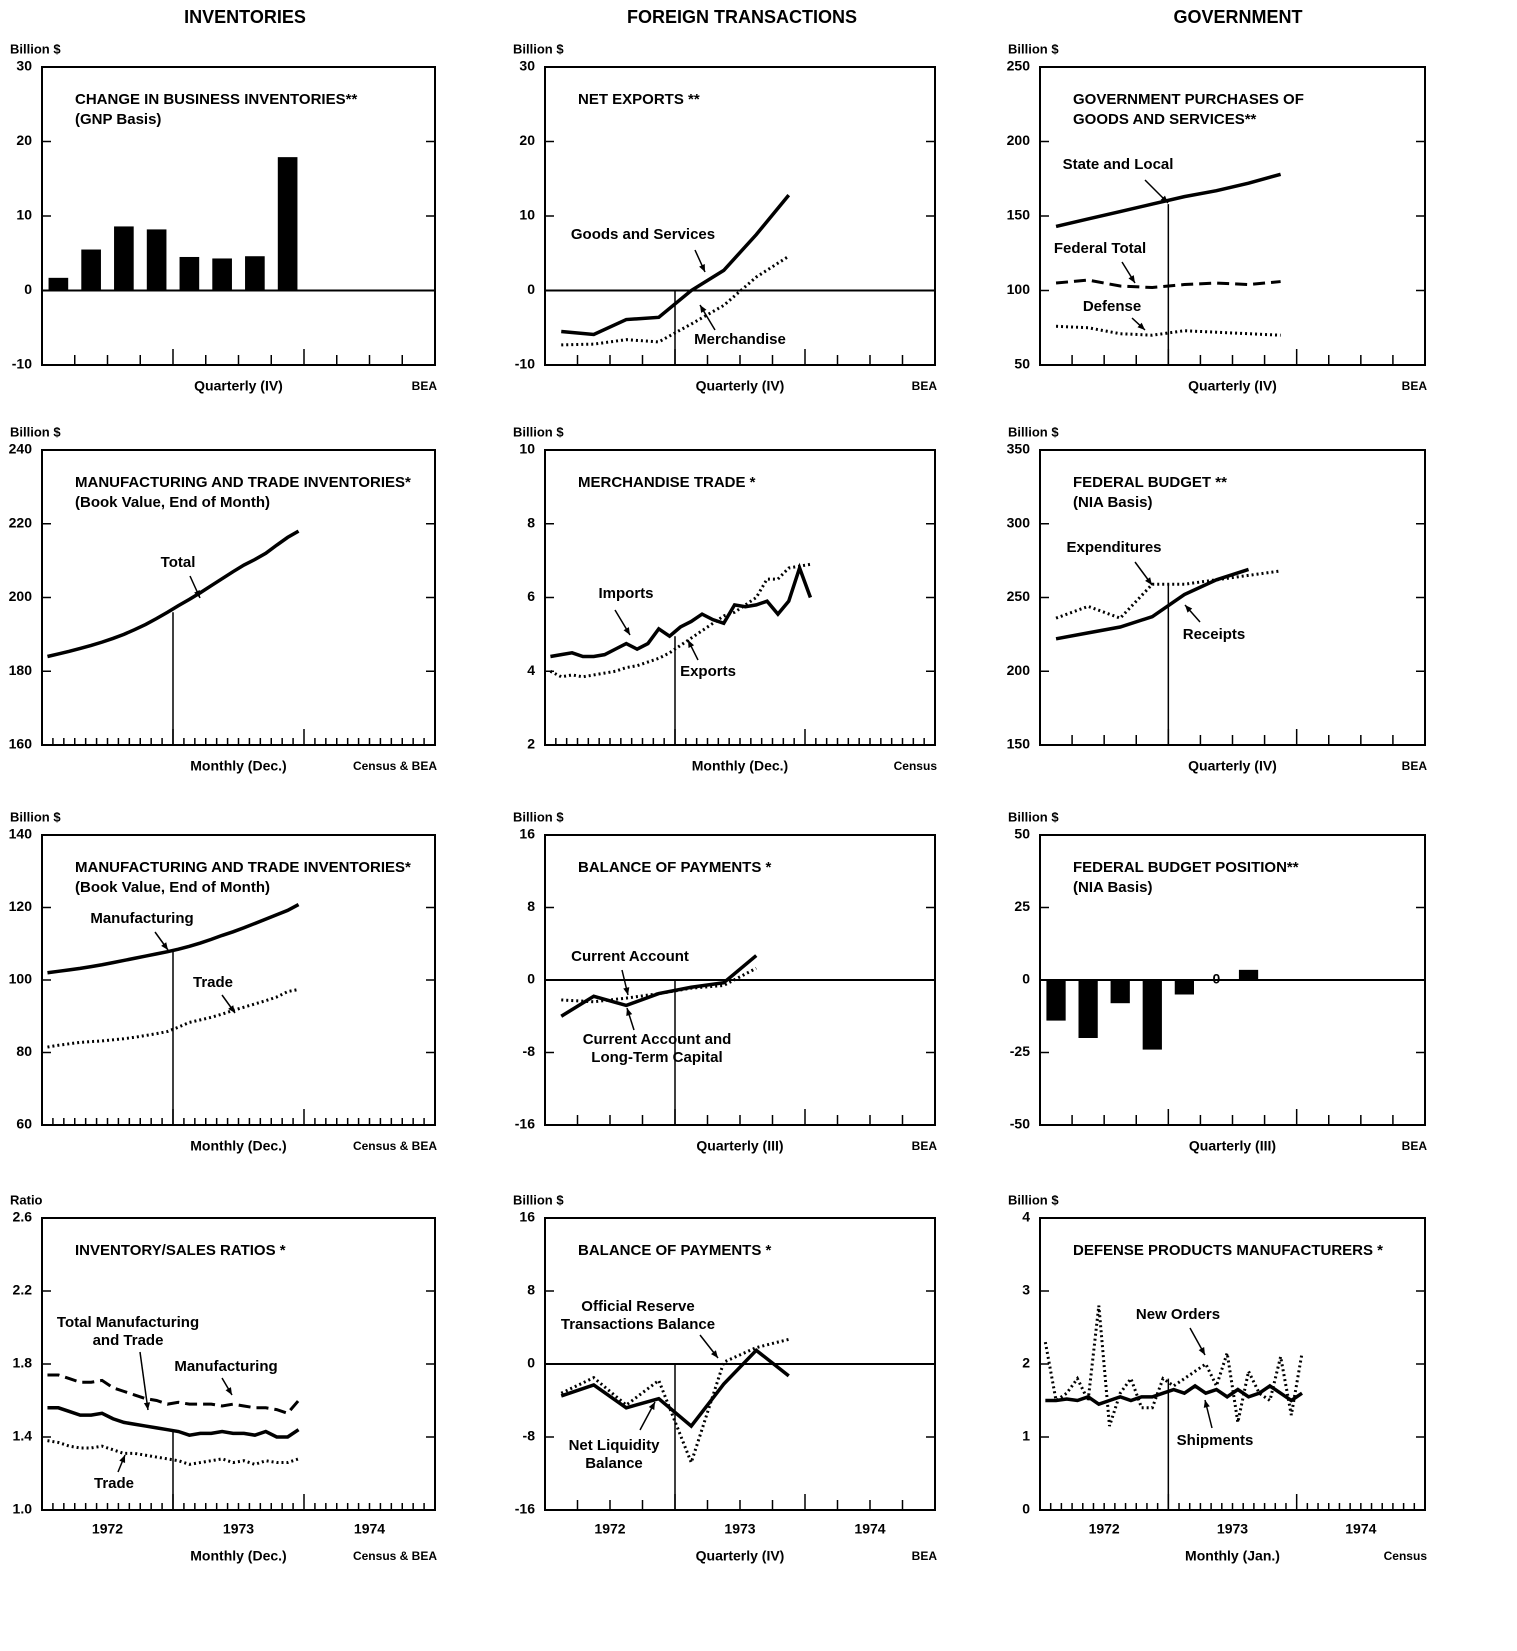  Describe the element at coordinates (216, 99) in the screenshot. I see `chart-title: CHANGE IN BUSINESS INVENTORIES**` at that location.